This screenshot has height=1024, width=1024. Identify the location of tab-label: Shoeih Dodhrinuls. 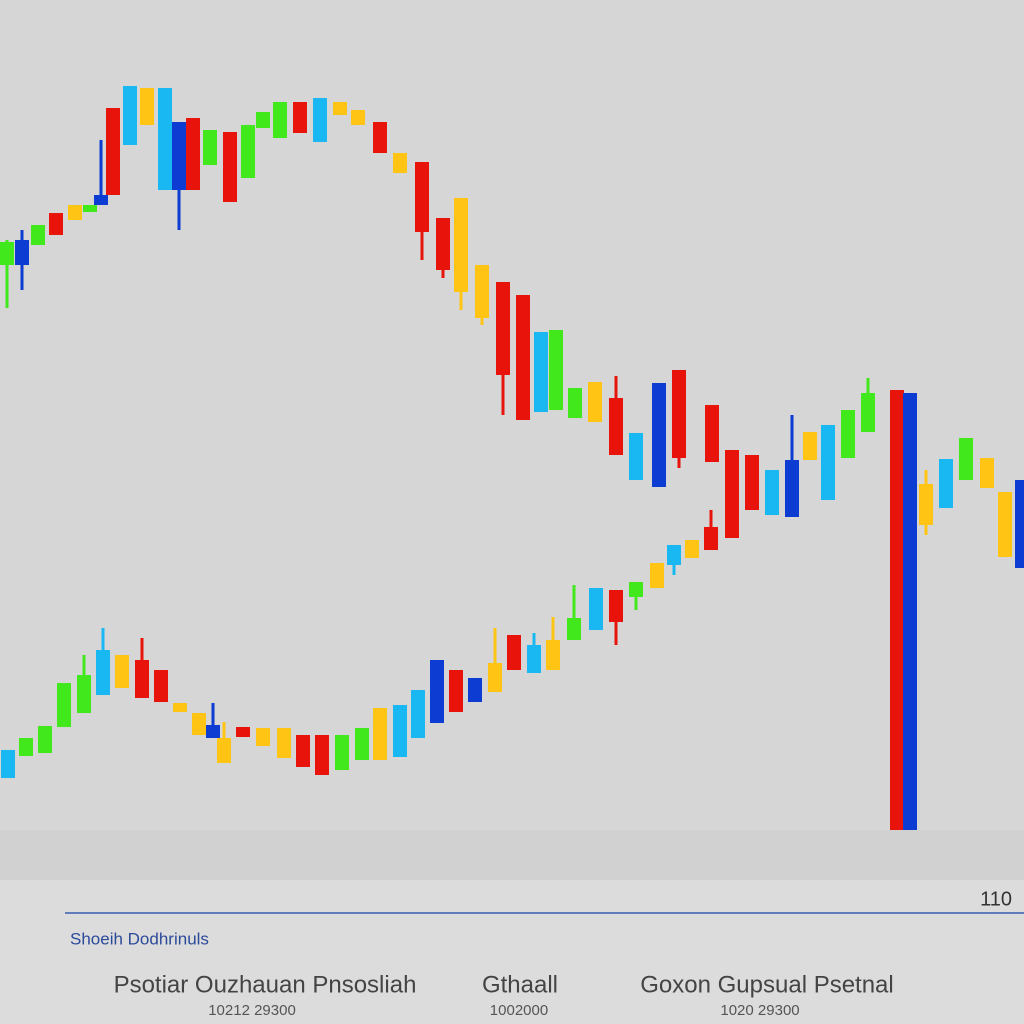
(139, 938).